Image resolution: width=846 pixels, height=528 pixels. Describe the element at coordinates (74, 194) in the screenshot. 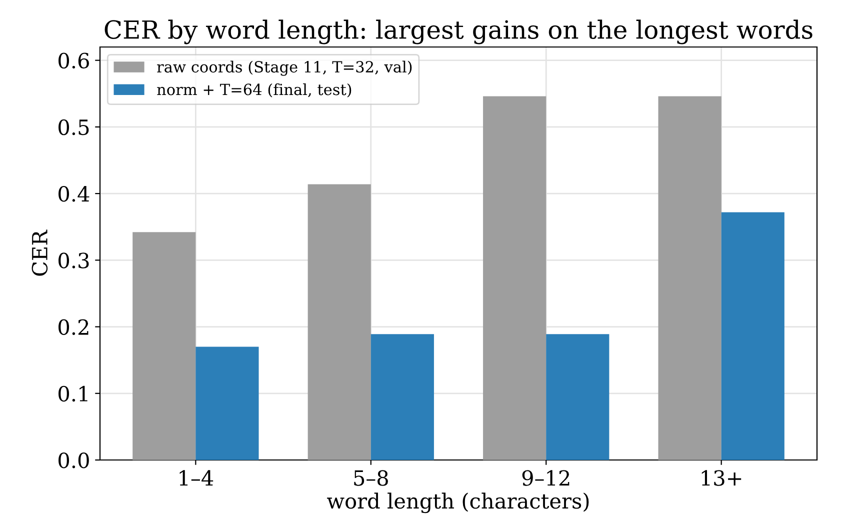

I see `y-tick-label: 0.4` at that location.